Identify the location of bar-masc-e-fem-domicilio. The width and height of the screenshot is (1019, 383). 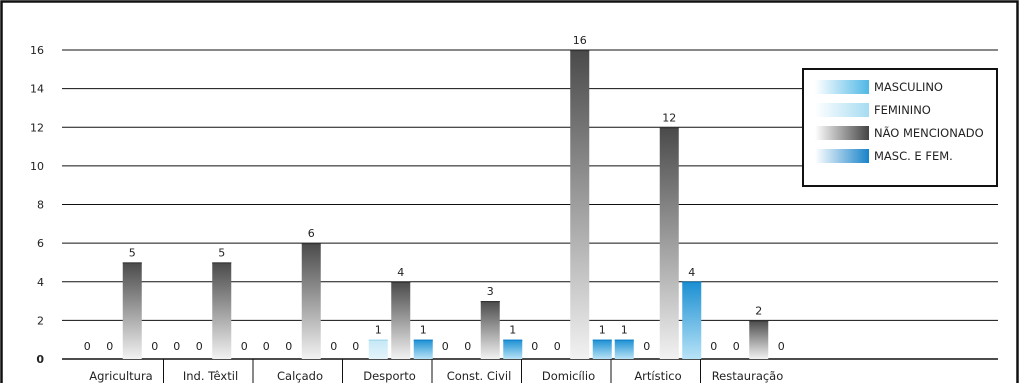
(602, 349).